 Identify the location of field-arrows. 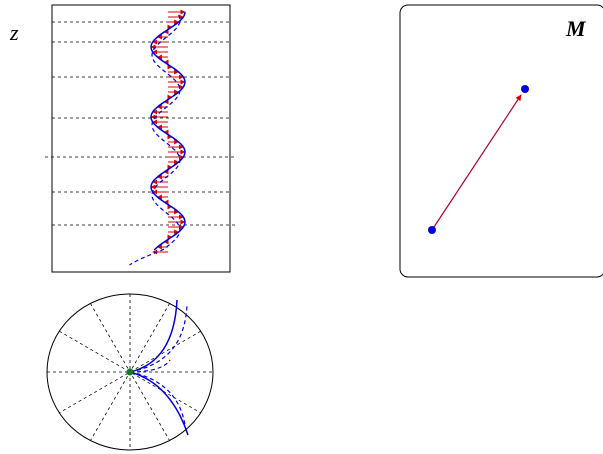
(168, 132).